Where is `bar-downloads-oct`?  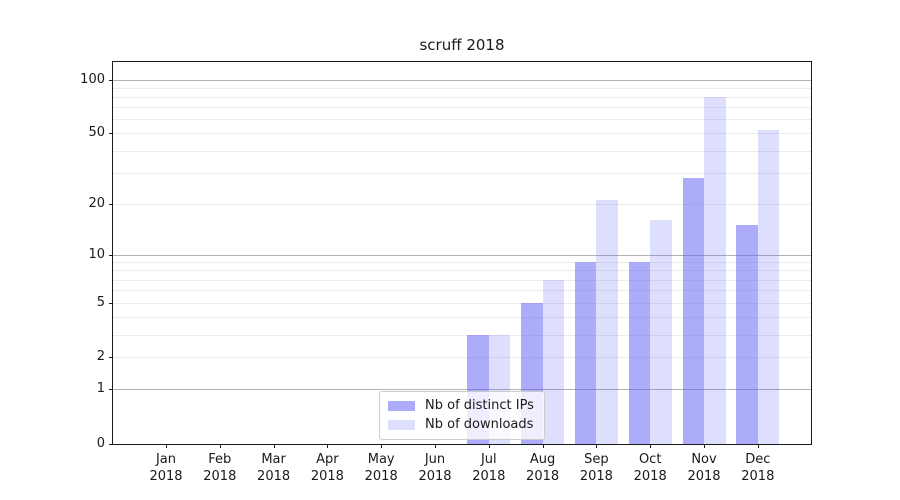
bar-downloads-oct is located at coordinates (661, 332).